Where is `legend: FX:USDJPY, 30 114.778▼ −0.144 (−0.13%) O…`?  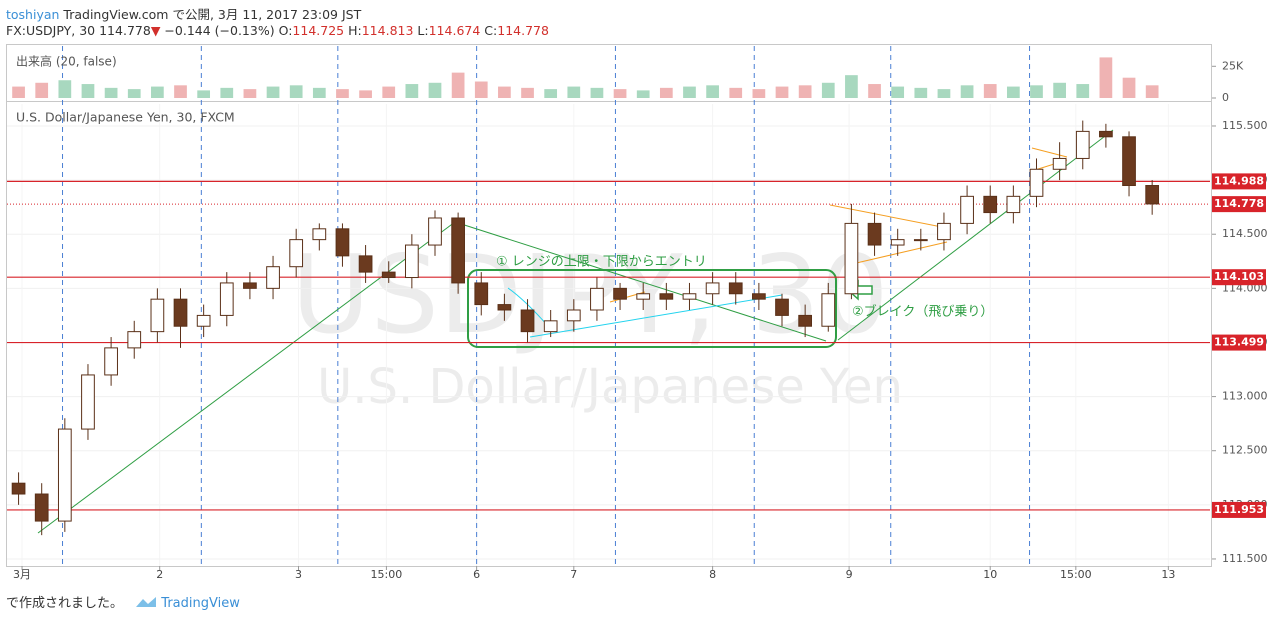 legend: FX:USDJPY, 30 114.778▼ −0.144 (−0.13%) O… is located at coordinates (277, 30).